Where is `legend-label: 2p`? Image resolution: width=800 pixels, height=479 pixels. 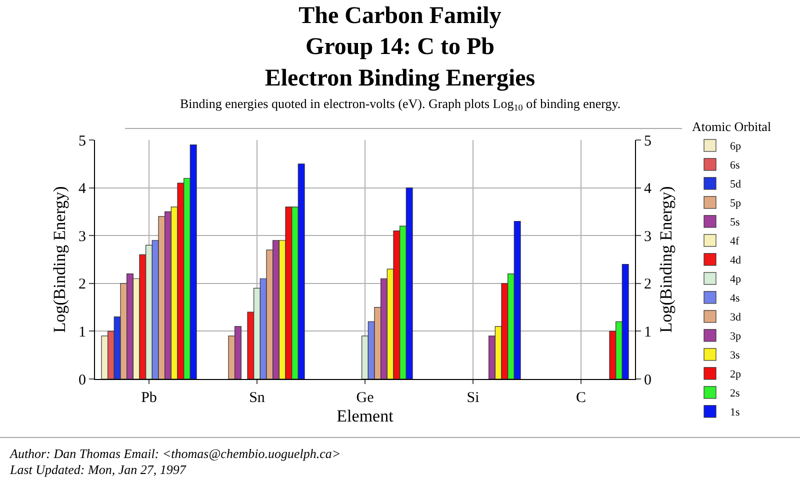 legend-label: 2p is located at coordinates (736, 374).